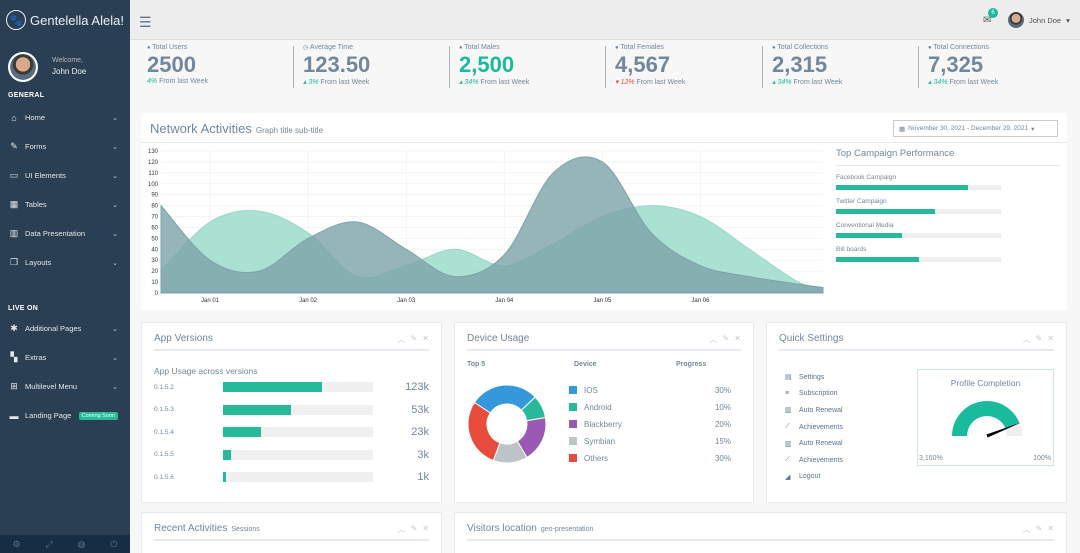  Describe the element at coordinates (65, 328) in the screenshot. I see `sidebar-item-additional-pages: ✱ Additional Pages ⌄` at that location.